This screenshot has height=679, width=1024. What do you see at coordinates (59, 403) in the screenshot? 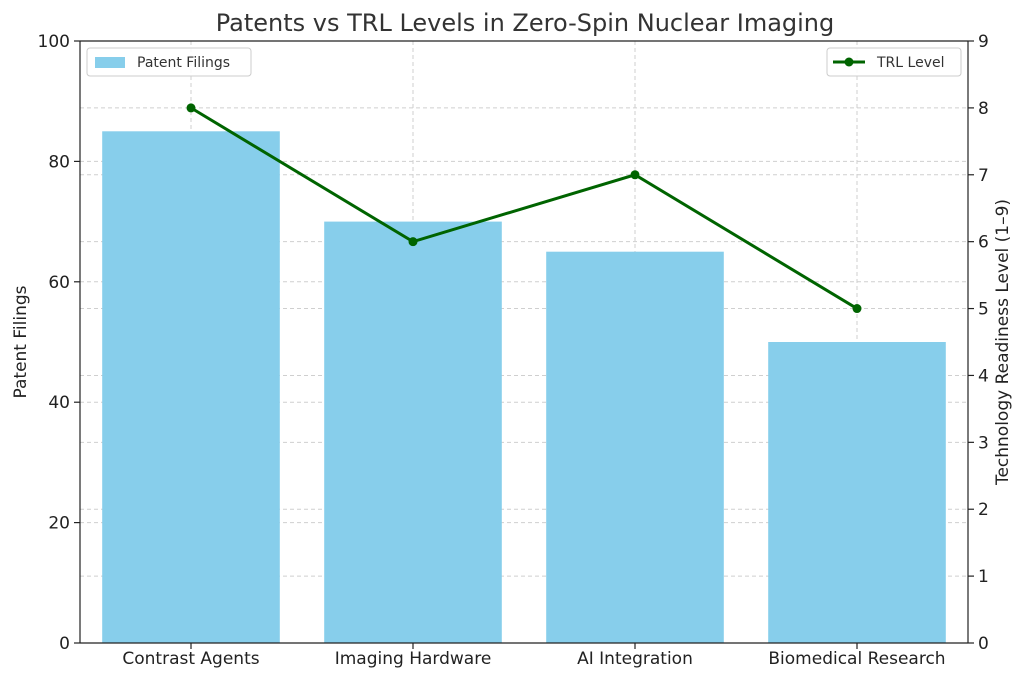
I see `left-tick-label-2: 40` at bounding box center [59, 403].